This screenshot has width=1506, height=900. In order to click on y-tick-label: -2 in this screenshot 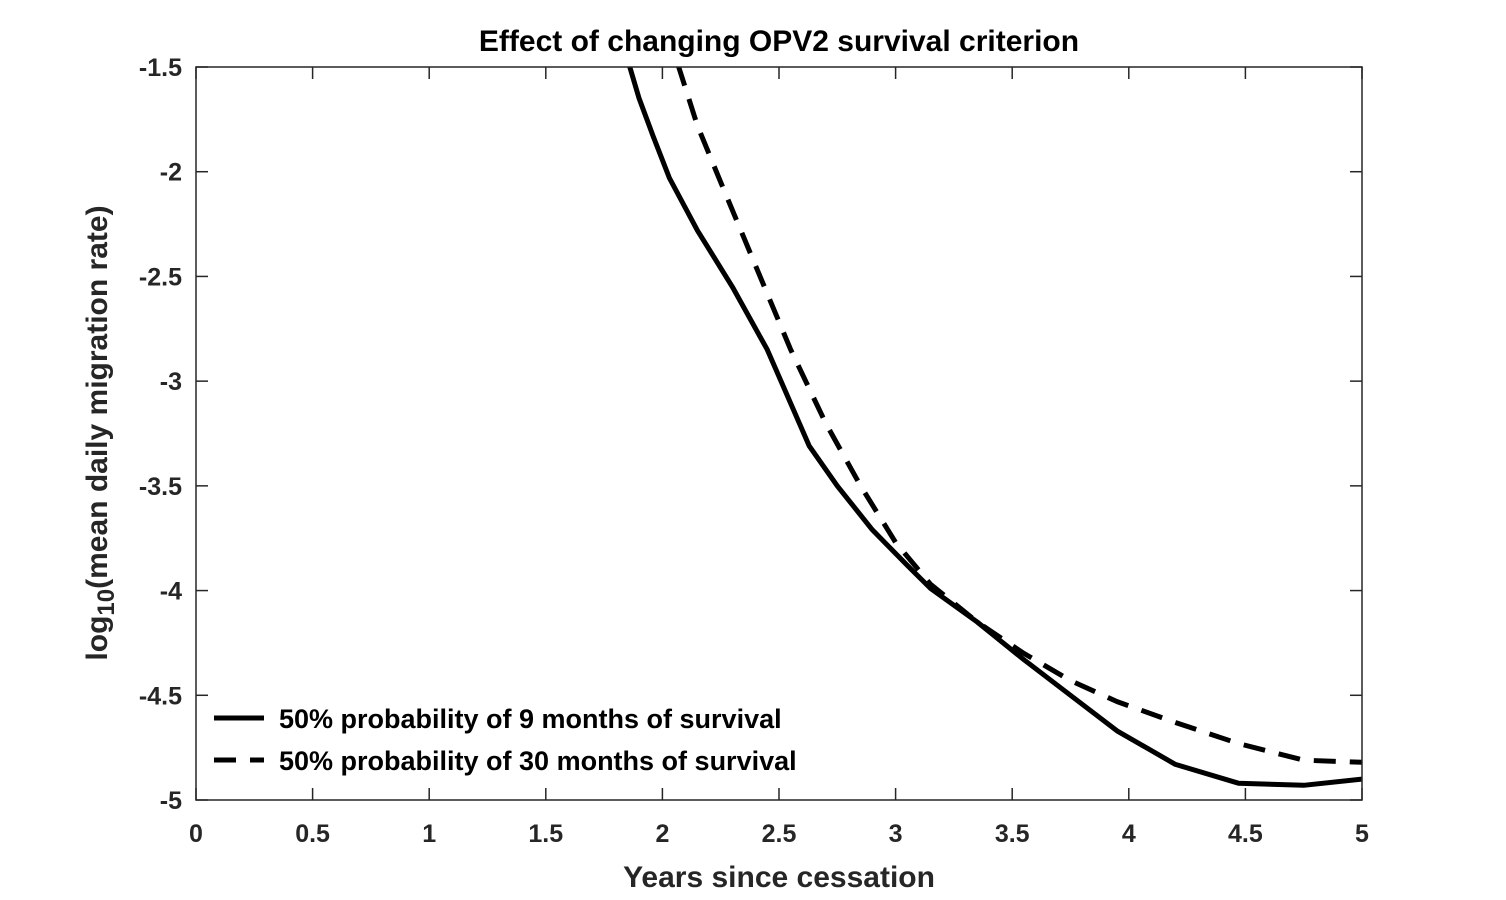, I will do `click(171, 173)`.